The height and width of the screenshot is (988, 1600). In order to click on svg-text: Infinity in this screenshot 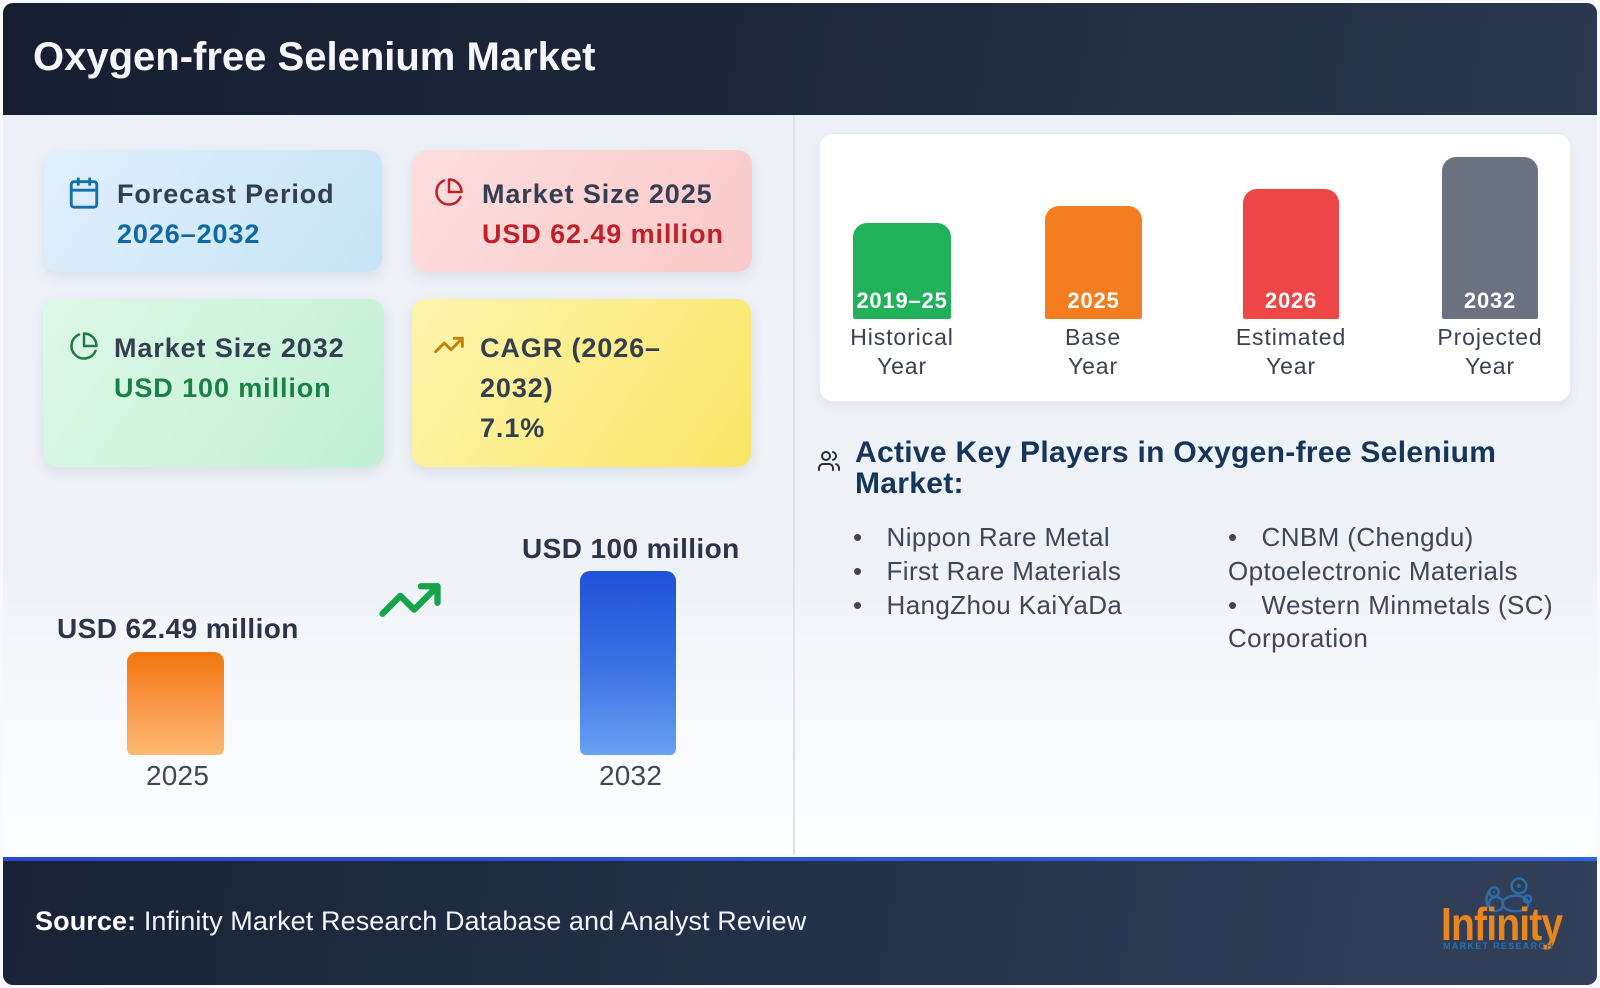, I will do `click(1502, 925)`.